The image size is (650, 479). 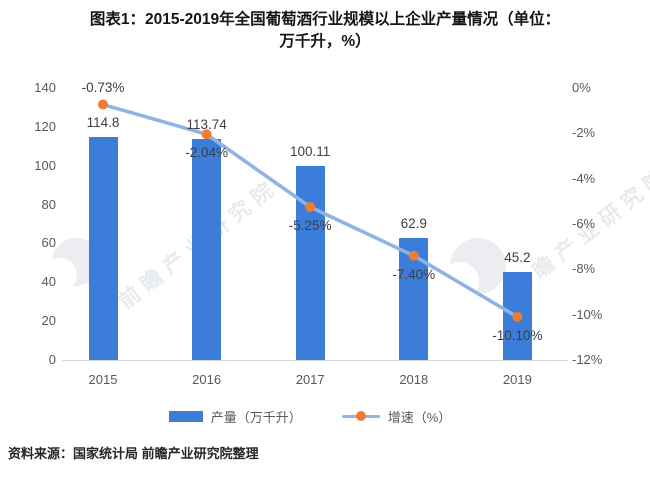 What do you see at coordinates (45, 165) in the screenshot?
I see `left-axis-tick: 100` at bounding box center [45, 165].